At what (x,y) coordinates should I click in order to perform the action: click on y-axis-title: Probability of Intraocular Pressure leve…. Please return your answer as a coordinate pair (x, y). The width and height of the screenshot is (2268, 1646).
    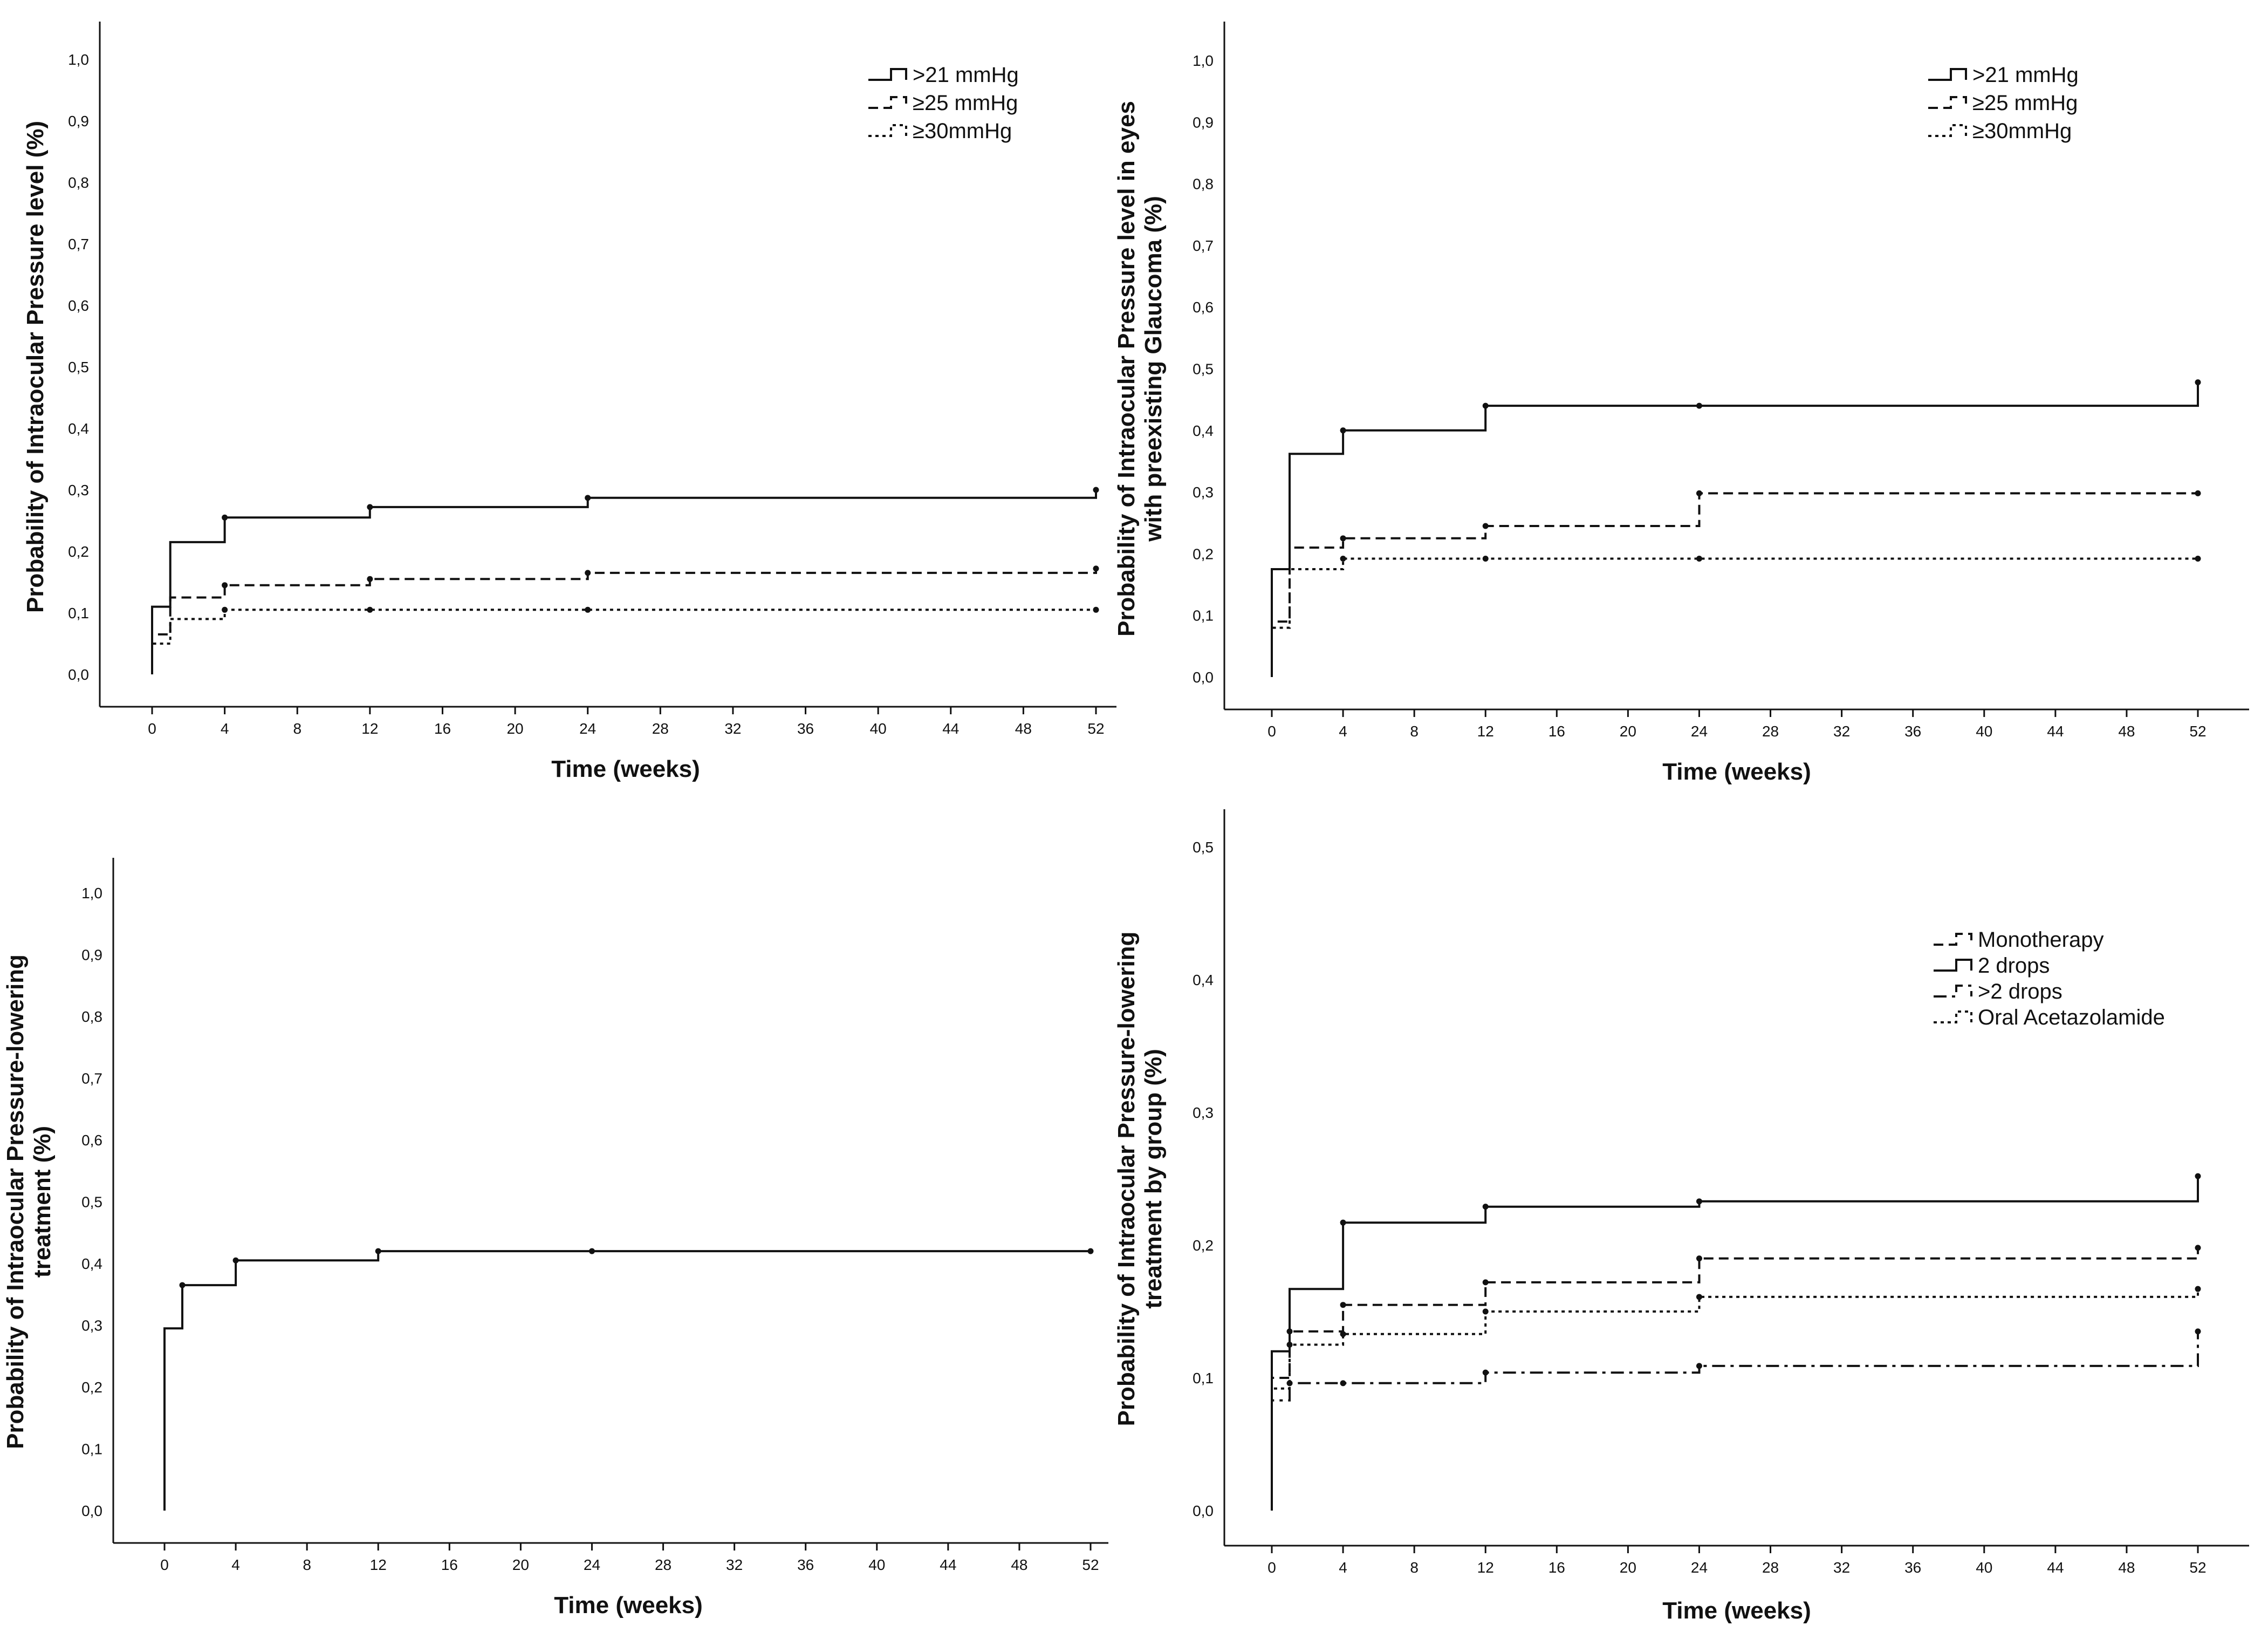
    Looking at the image, I should click on (35, 367).